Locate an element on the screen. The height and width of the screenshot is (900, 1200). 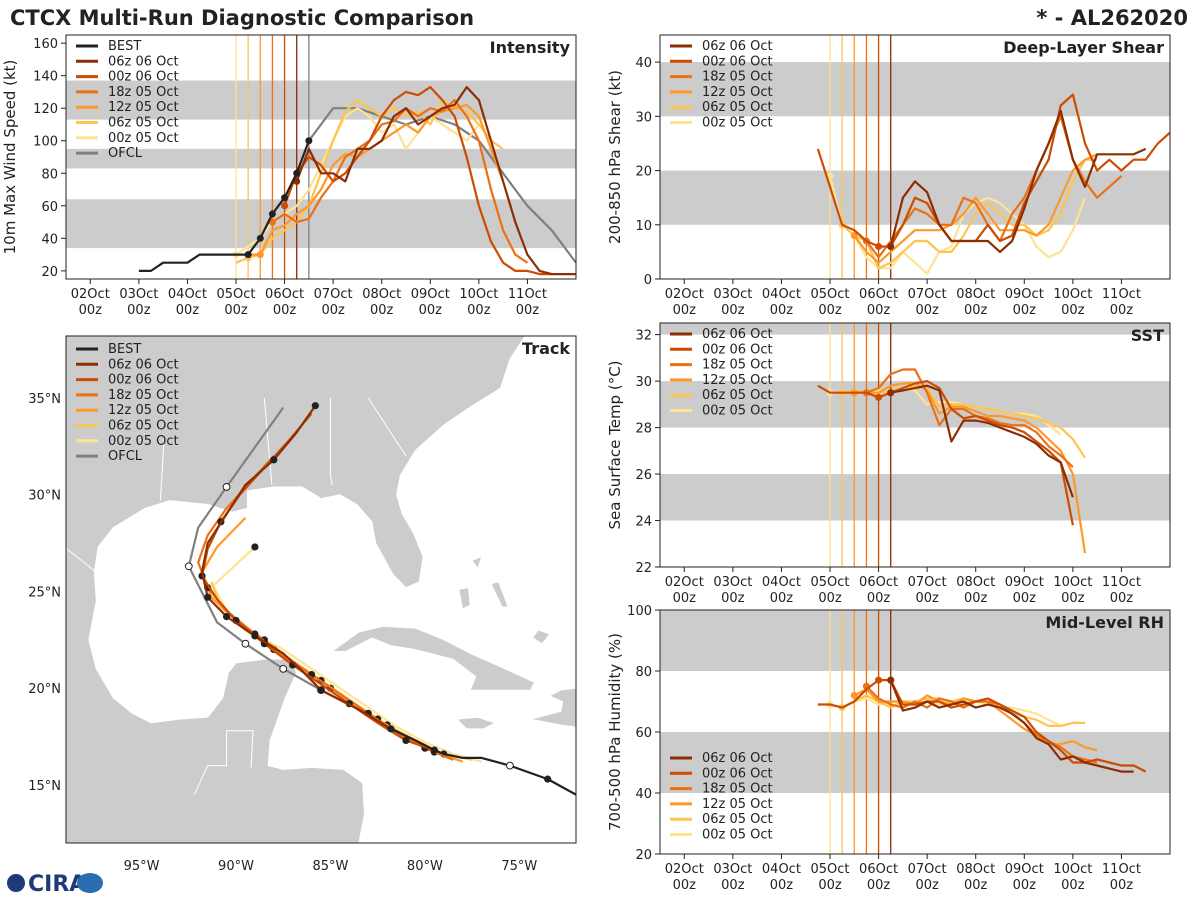
panel-title: Intensity is located at coordinates (530, 47).